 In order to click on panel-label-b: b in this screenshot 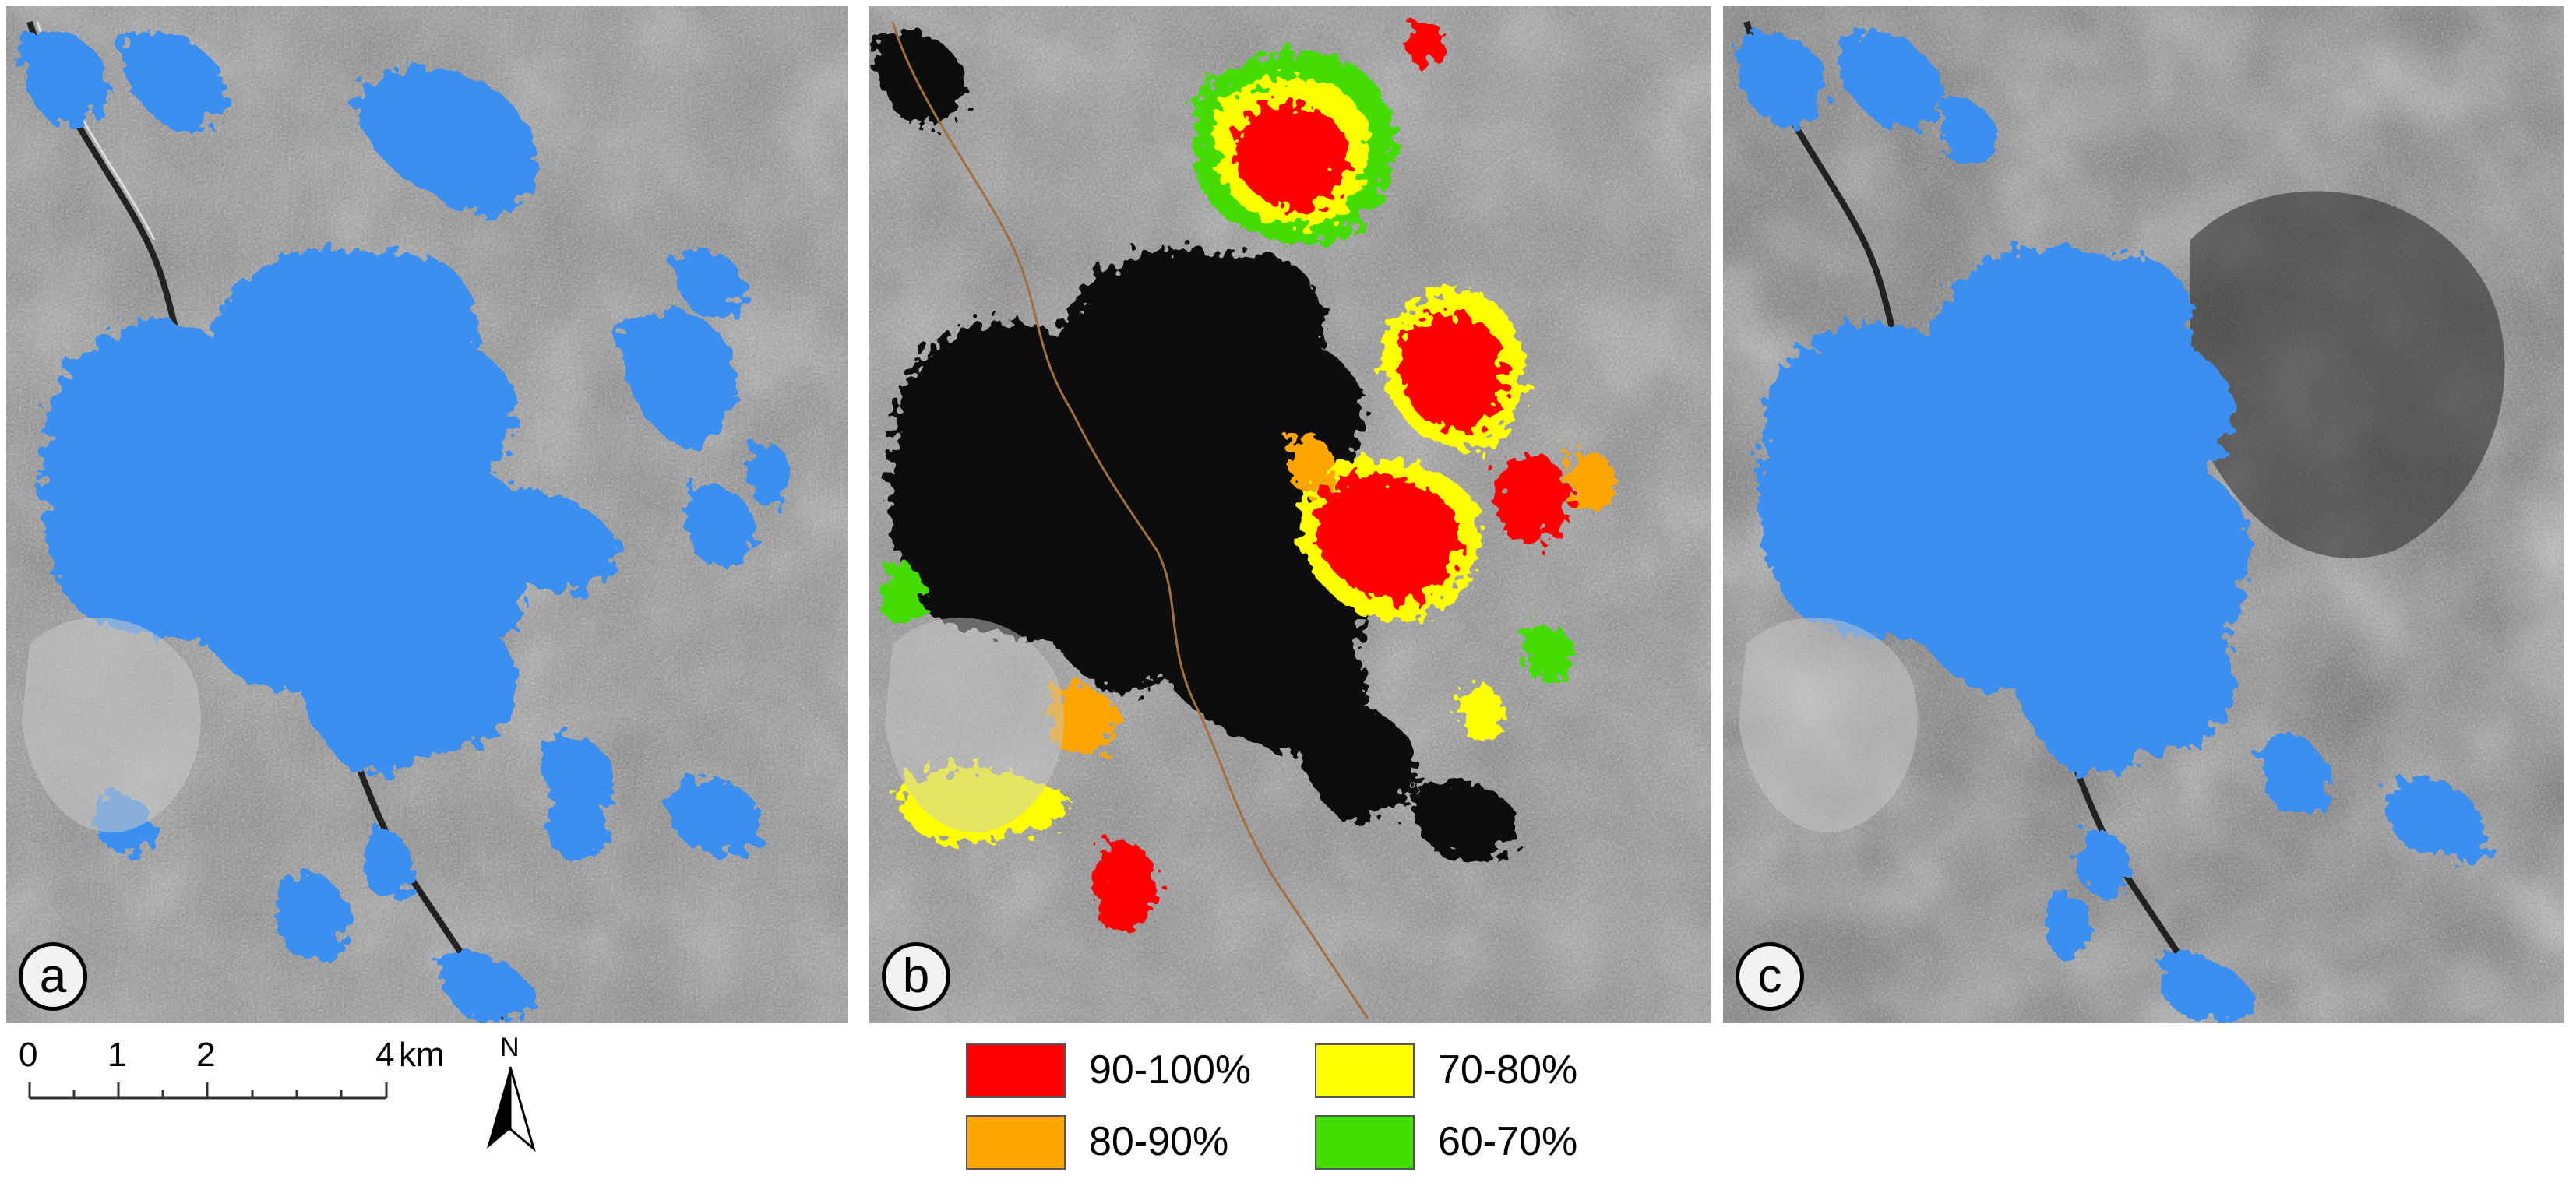, I will do `click(916, 976)`.